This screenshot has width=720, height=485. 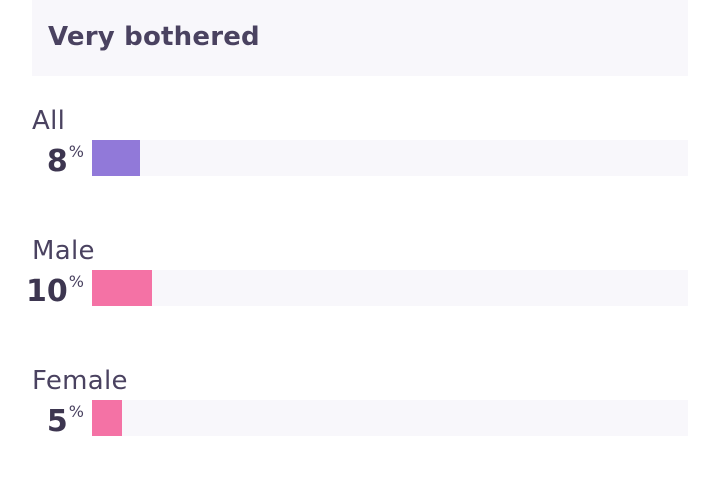 What do you see at coordinates (57, 421) in the screenshot?
I see `data-label-value: 5` at bounding box center [57, 421].